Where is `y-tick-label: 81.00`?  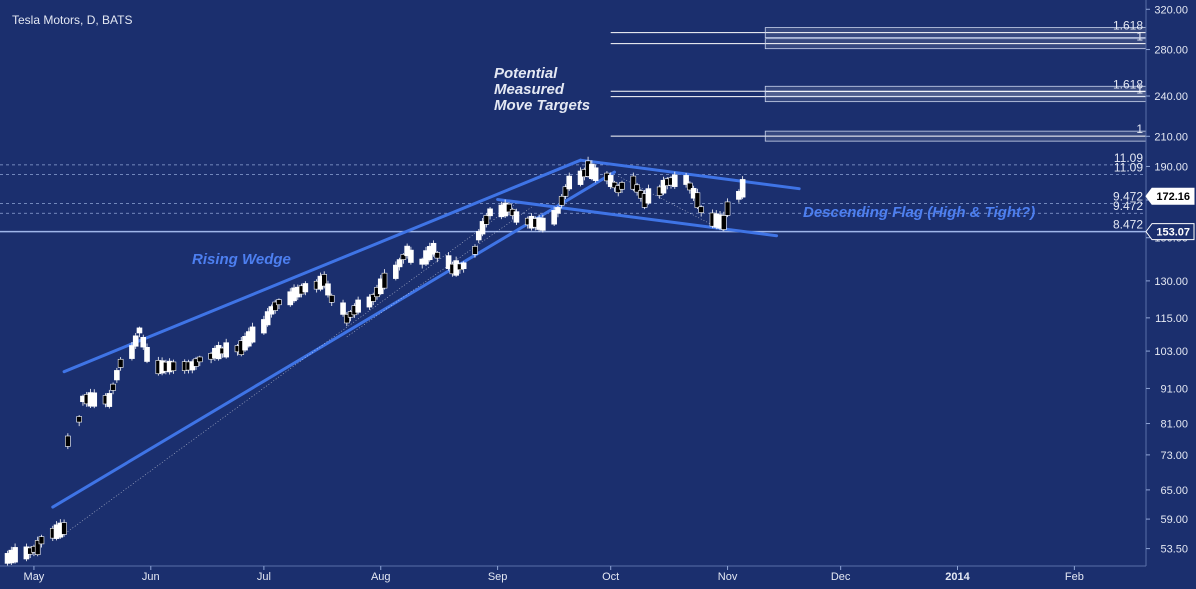
y-tick-label: 81.00 is located at coordinates (1174, 425).